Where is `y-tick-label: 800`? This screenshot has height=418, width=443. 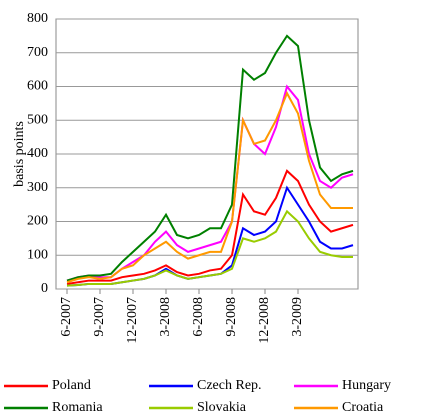
y-tick-label: 800 is located at coordinates (37, 18).